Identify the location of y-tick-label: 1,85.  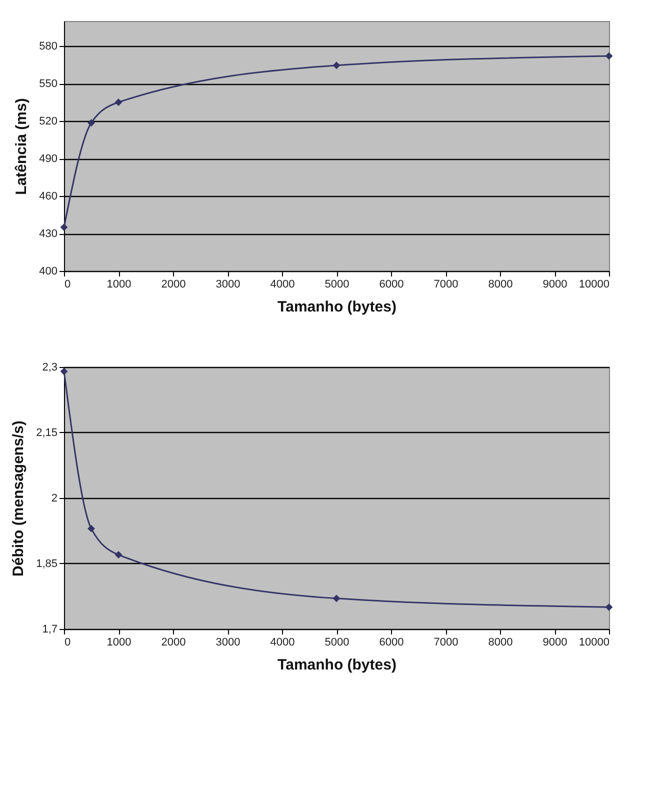
(47, 564).